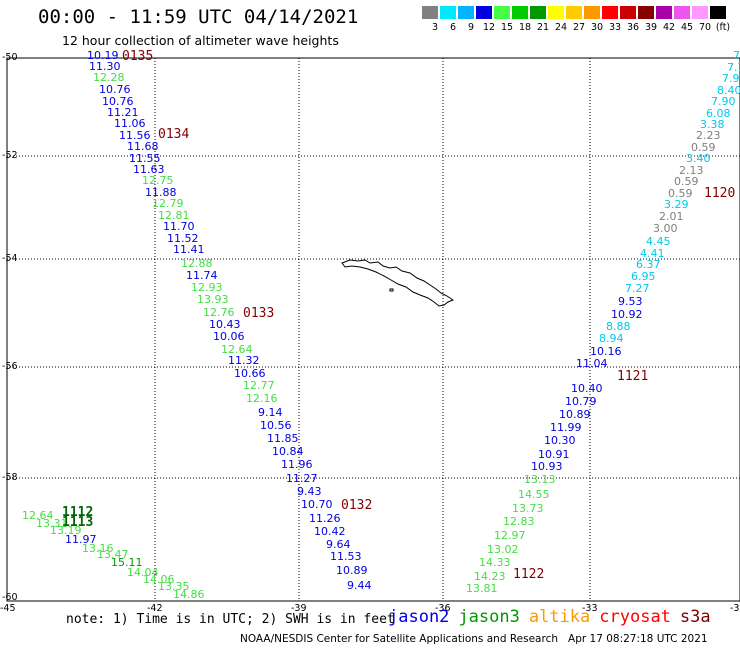  Describe the element at coordinates (391, 290) in the screenshot. I see `shag-rocks-islet` at that location.